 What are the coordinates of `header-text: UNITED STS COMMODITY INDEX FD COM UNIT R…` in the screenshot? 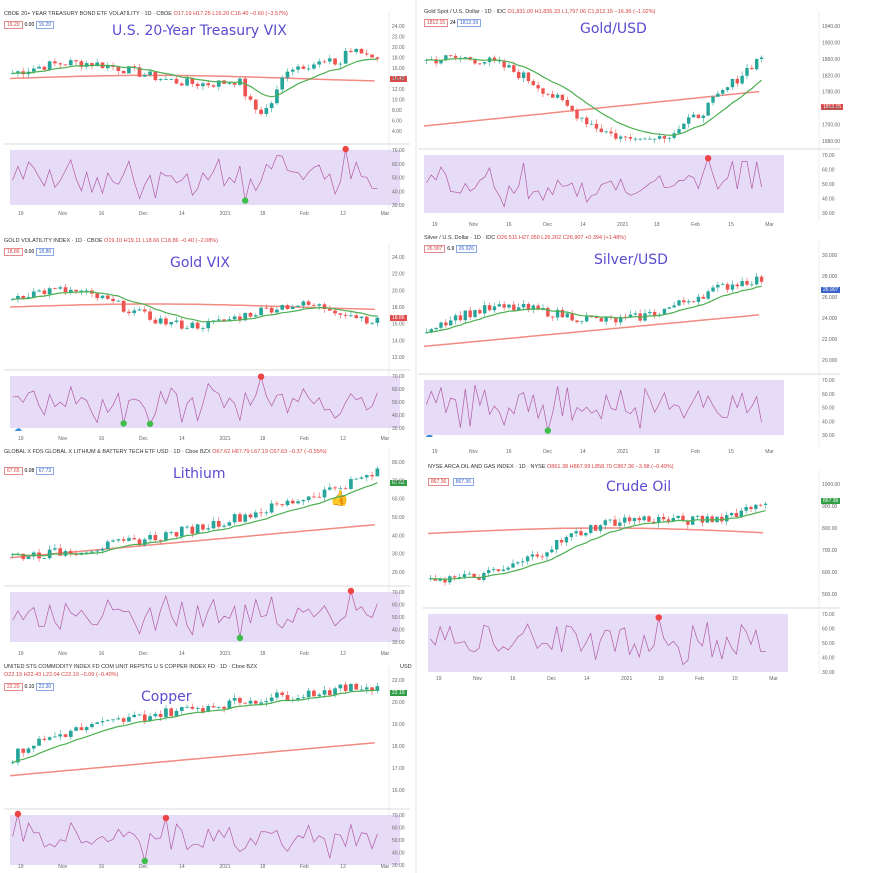 It's located at (131, 667).